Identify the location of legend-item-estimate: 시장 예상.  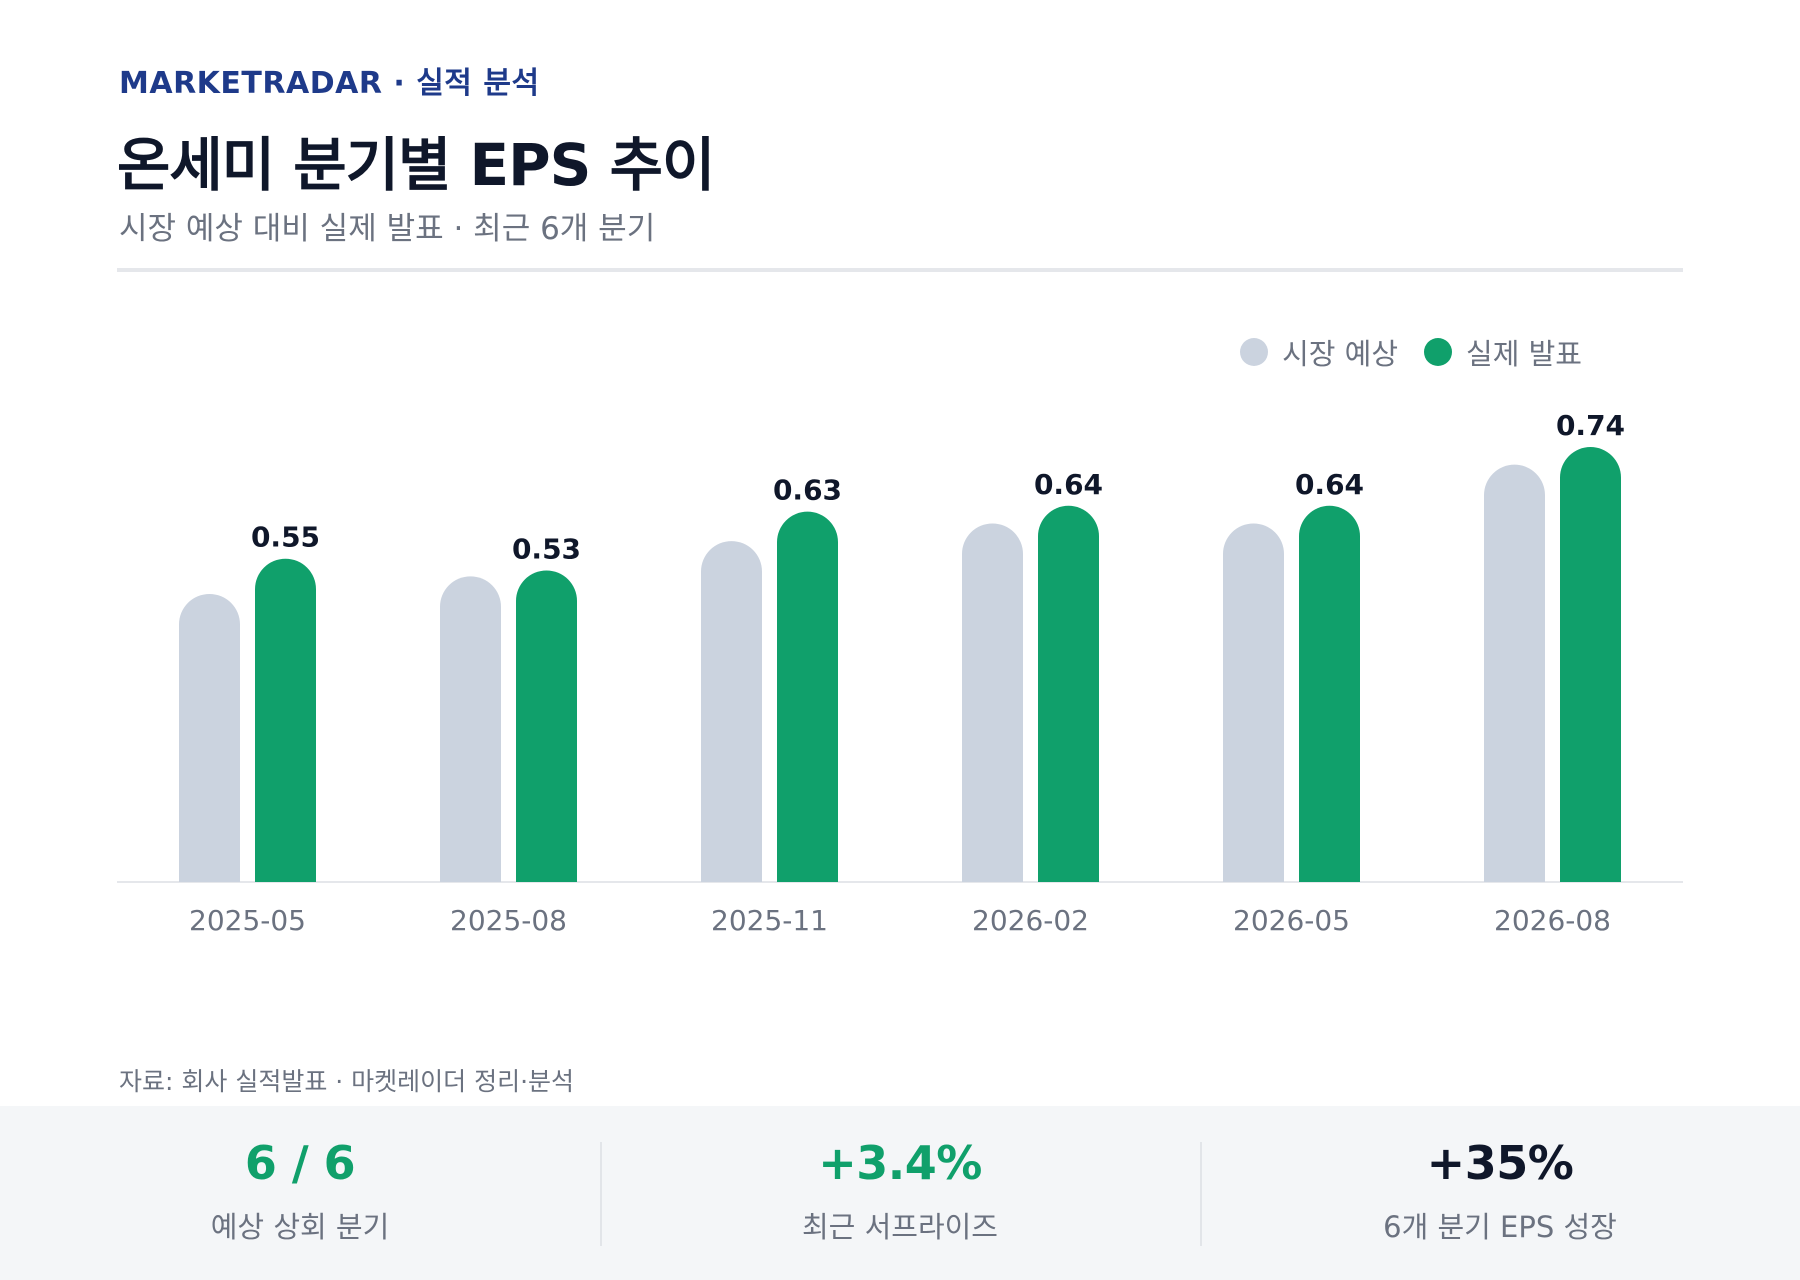
(1319, 352).